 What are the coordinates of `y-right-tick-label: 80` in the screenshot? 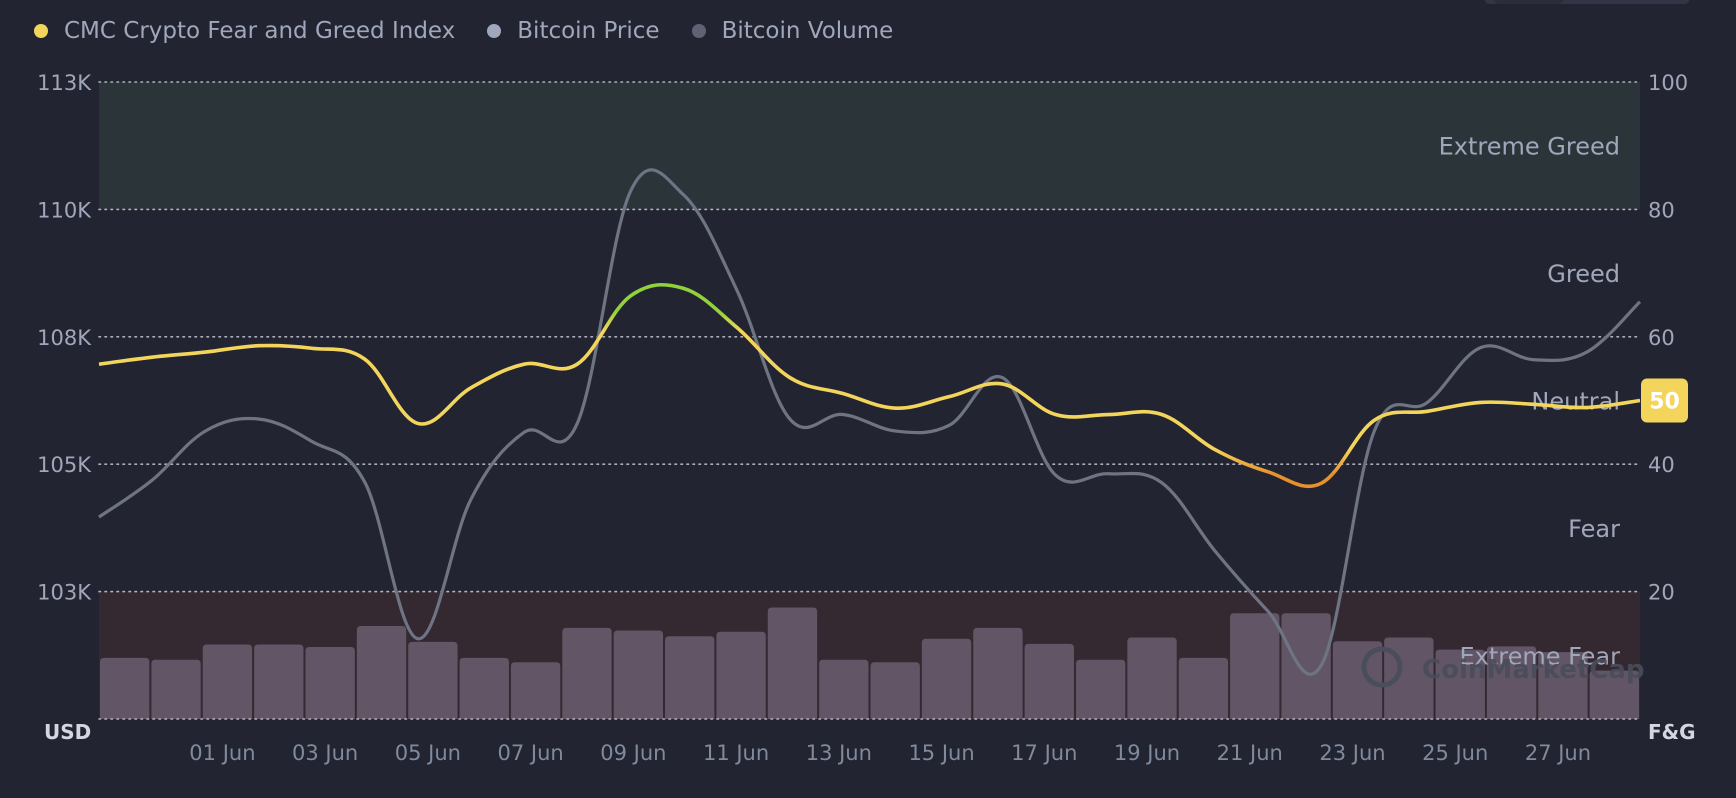 It's located at (1661, 210).